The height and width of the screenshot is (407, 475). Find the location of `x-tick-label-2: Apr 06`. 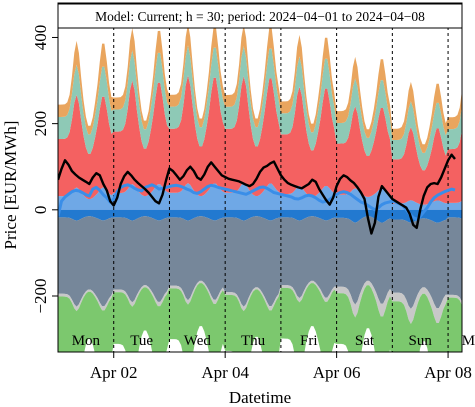

x-tick-label-2: Apr 06 is located at coordinates (337, 372).